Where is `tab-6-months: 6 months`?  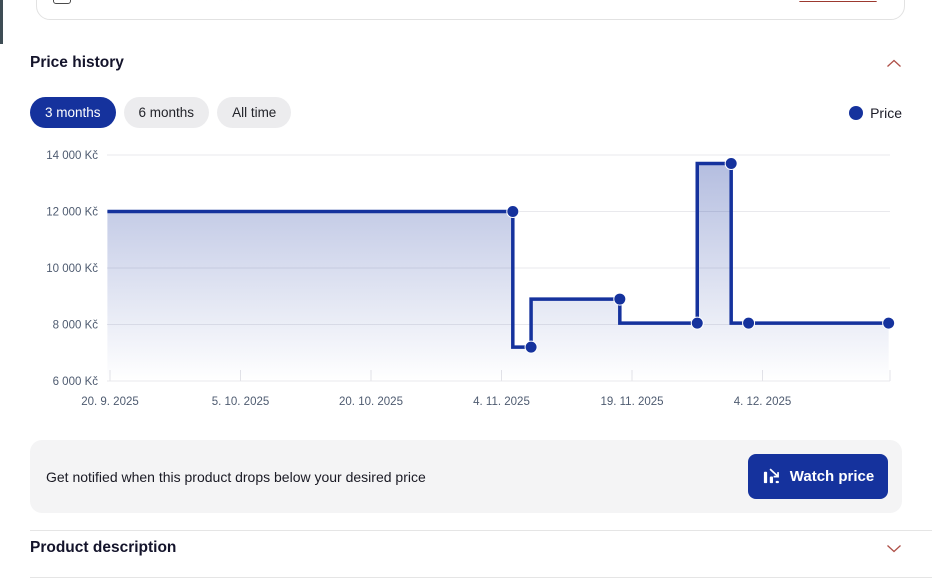 tab-6-months: 6 months is located at coordinates (166, 112).